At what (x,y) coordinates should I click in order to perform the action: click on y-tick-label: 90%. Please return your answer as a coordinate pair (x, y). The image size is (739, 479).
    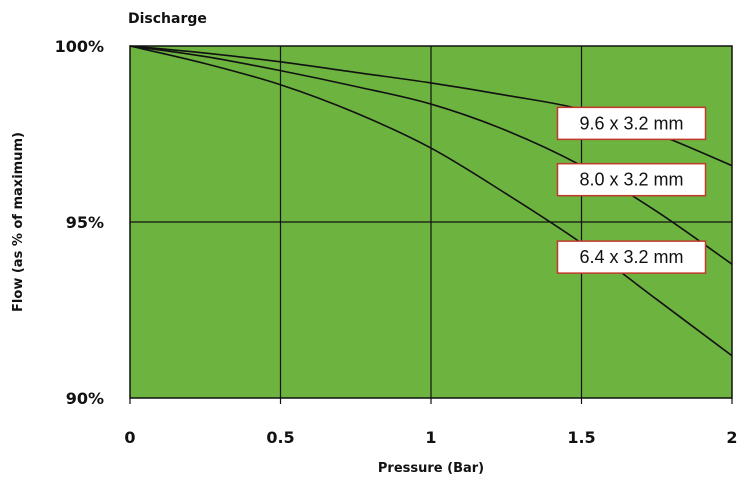
    Looking at the image, I should click on (85, 398).